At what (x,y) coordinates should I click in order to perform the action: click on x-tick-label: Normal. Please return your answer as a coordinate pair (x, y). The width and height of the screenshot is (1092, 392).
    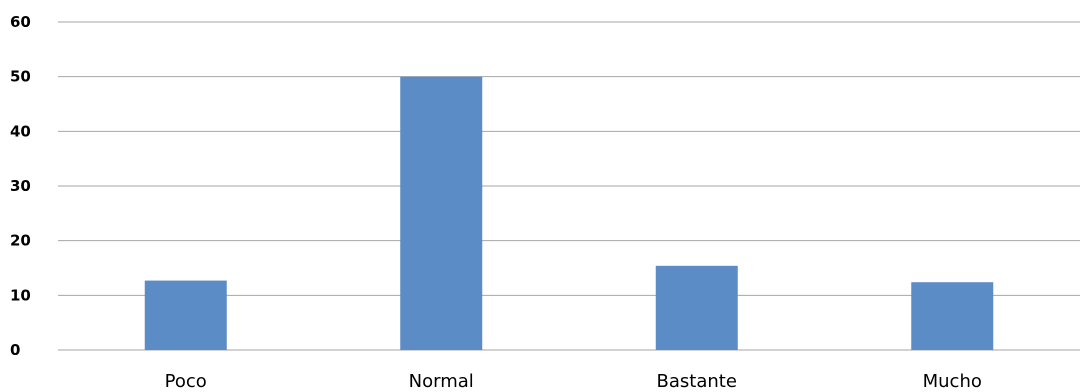
    Looking at the image, I should click on (441, 381).